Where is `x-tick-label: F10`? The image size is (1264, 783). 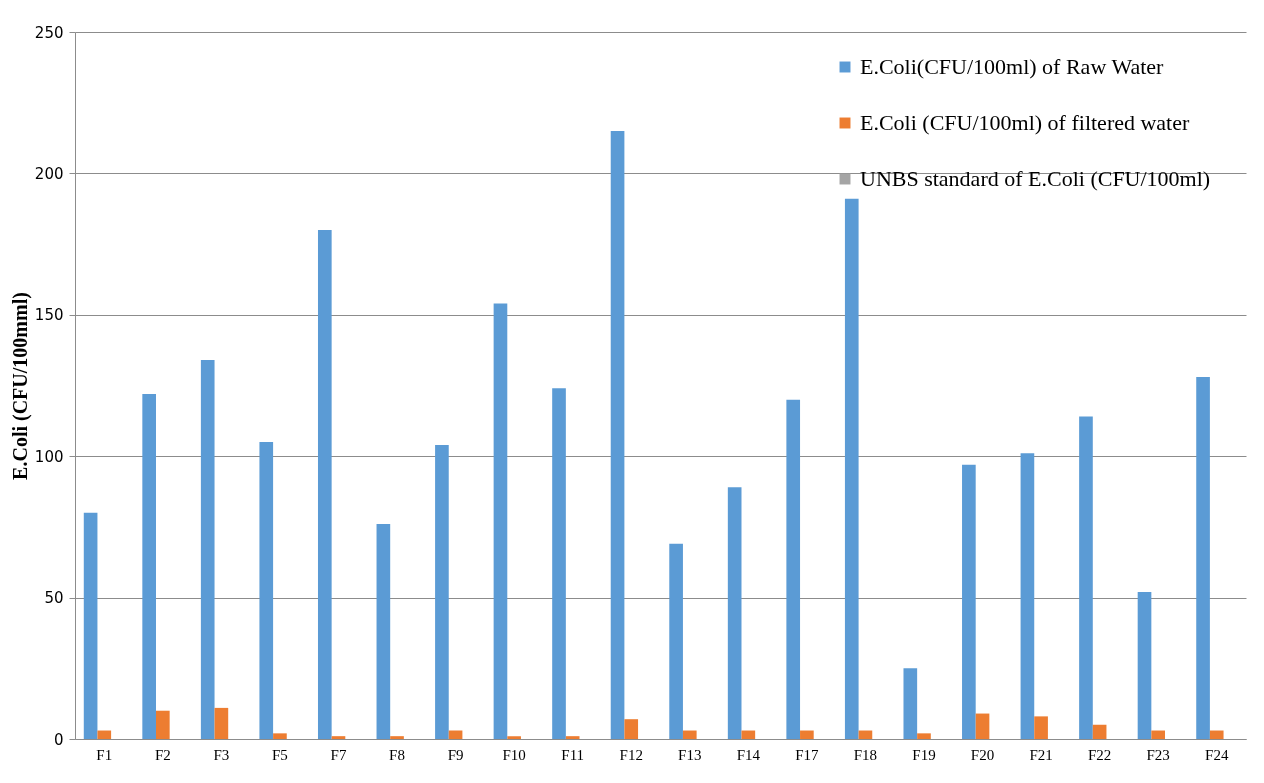 x-tick-label: F10 is located at coordinates (514, 754).